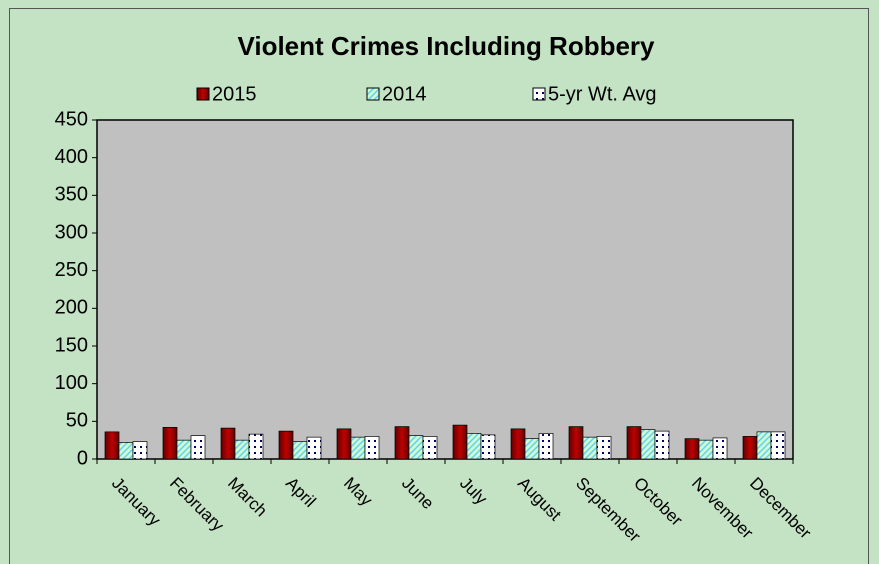  Describe the element at coordinates (82, 458) in the screenshot. I see `y-tick-label: 0` at that location.